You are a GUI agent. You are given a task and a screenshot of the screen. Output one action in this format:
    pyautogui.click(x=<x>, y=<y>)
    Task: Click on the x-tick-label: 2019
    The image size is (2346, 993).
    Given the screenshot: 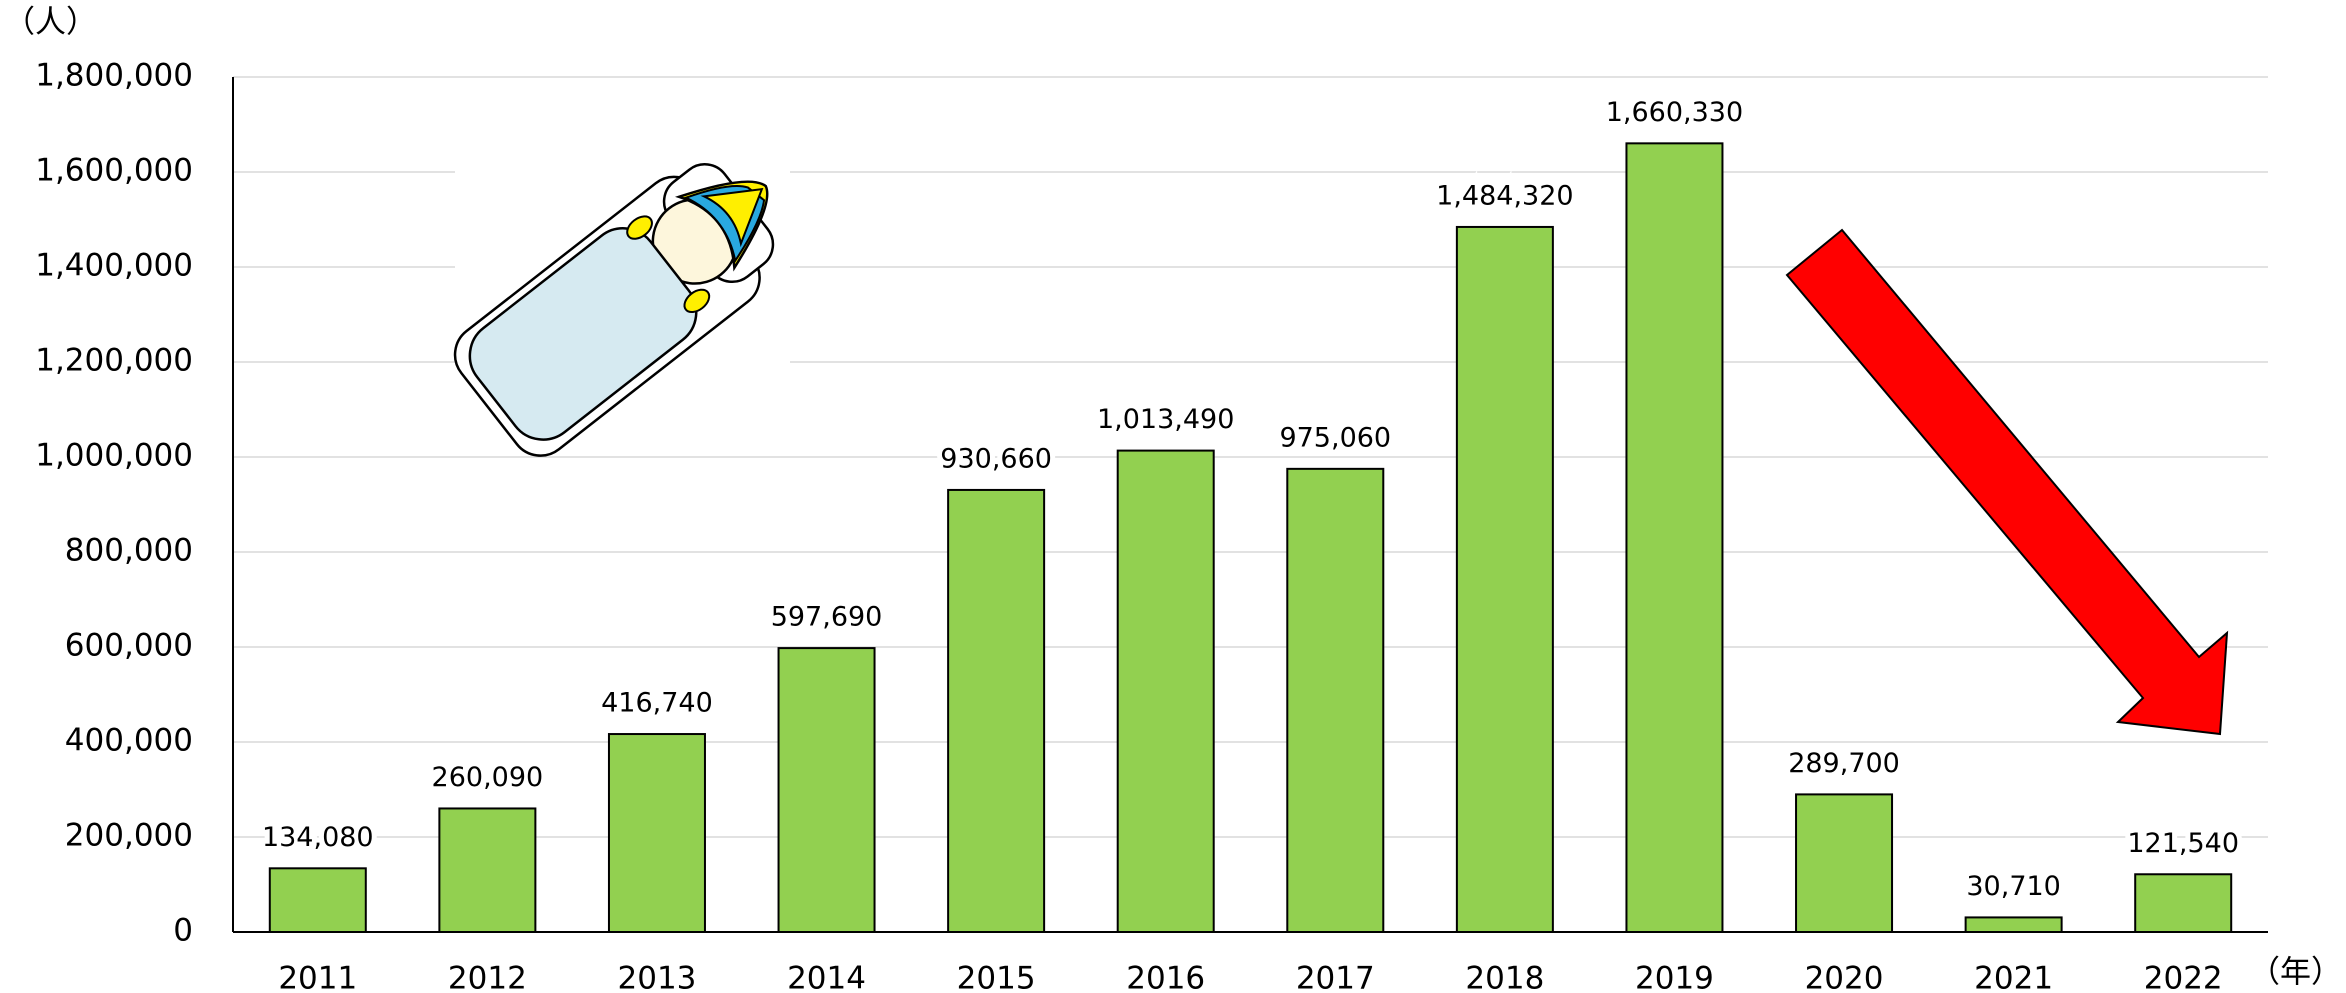 What is the action you would take?
    pyautogui.click(x=1674, y=977)
    